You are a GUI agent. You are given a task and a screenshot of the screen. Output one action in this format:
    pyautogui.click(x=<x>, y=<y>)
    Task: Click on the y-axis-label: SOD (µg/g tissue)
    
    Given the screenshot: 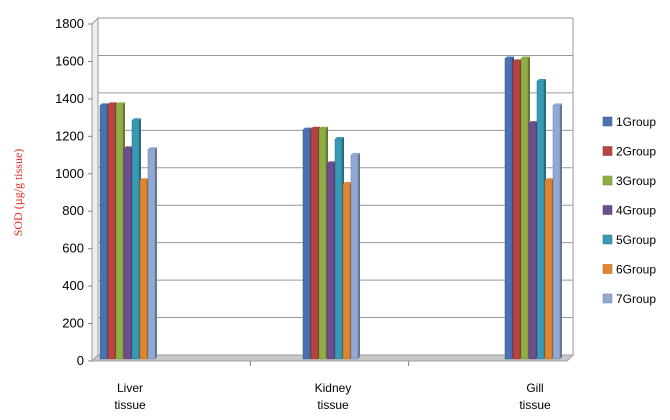 What is the action you would take?
    pyautogui.click(x=18, y=193)
    